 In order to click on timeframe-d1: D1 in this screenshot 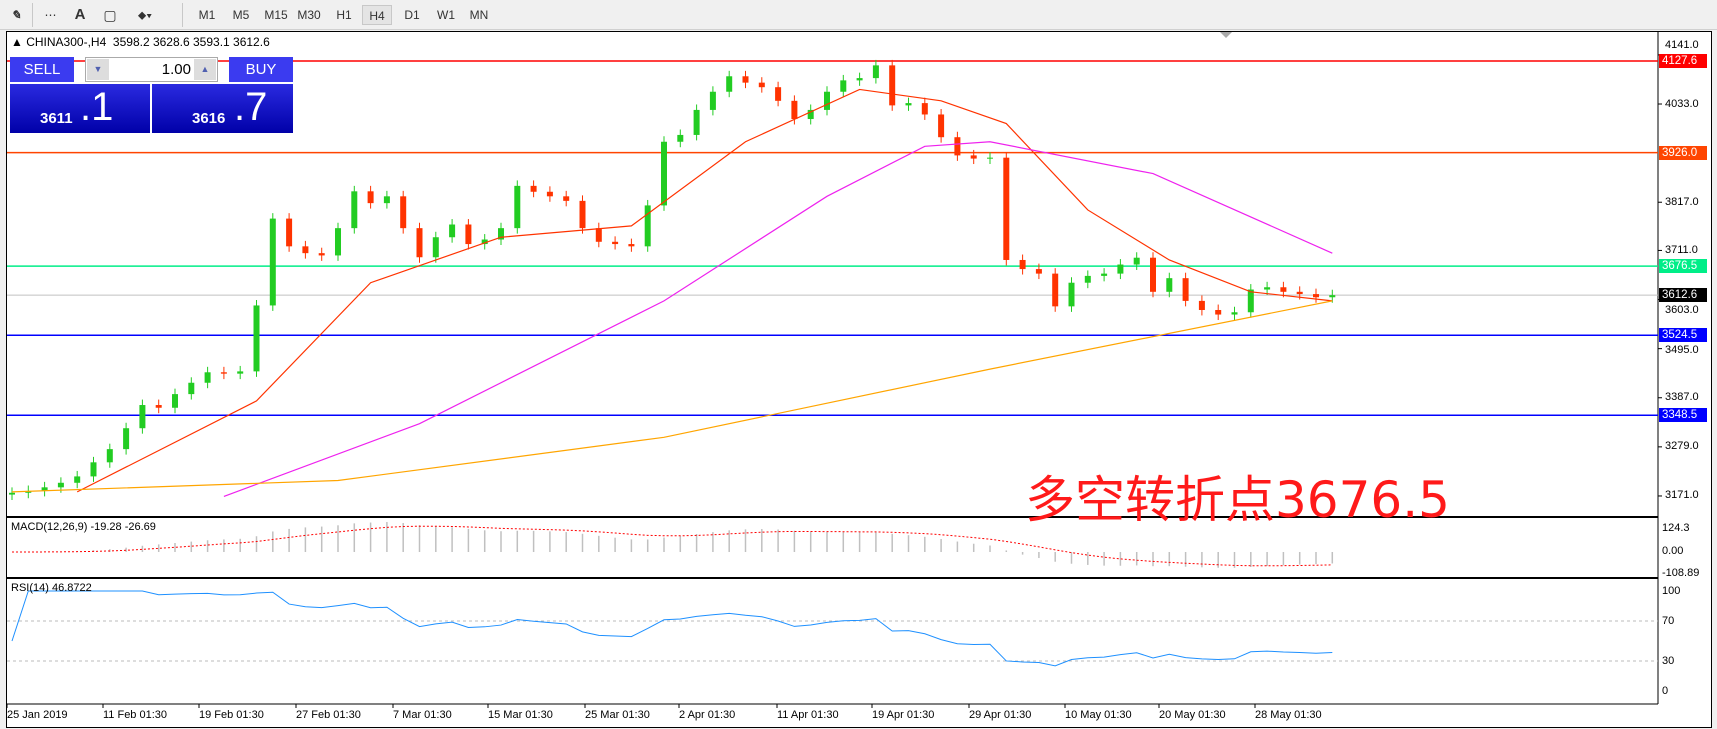, I will do `click(412, 15)`.